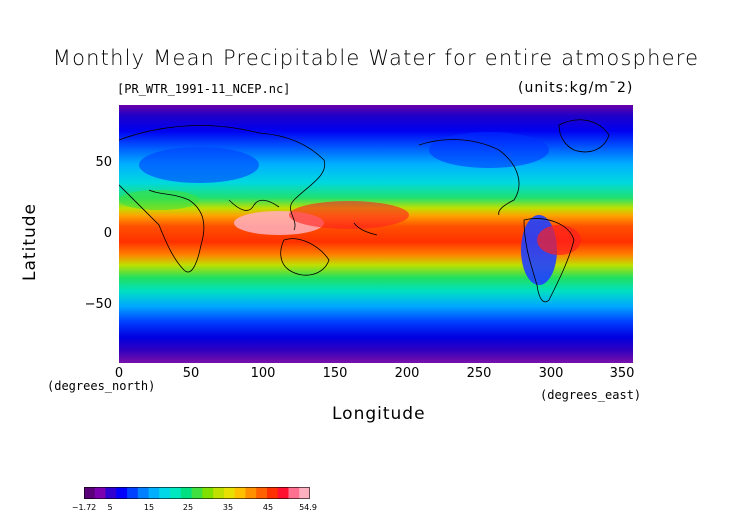 Image resolution: width=752 pixels, height=532 pixels. Describe the element at coordinates (199, 165) in the screenshot. I see `central-asia-dry` at that location.